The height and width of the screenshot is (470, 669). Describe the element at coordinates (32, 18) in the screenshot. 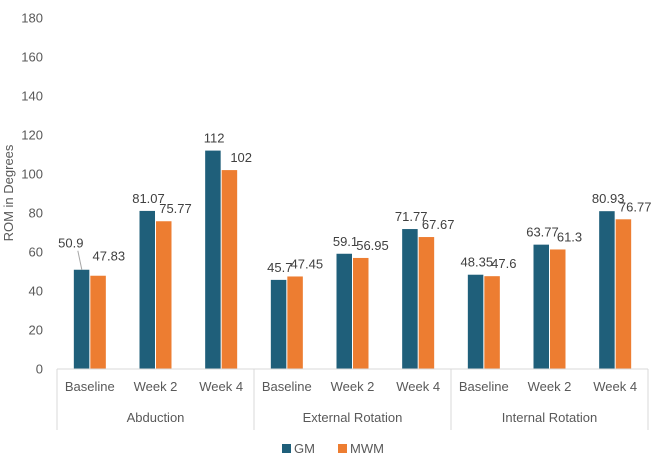

I see `y-tick-label: 180` at that location.